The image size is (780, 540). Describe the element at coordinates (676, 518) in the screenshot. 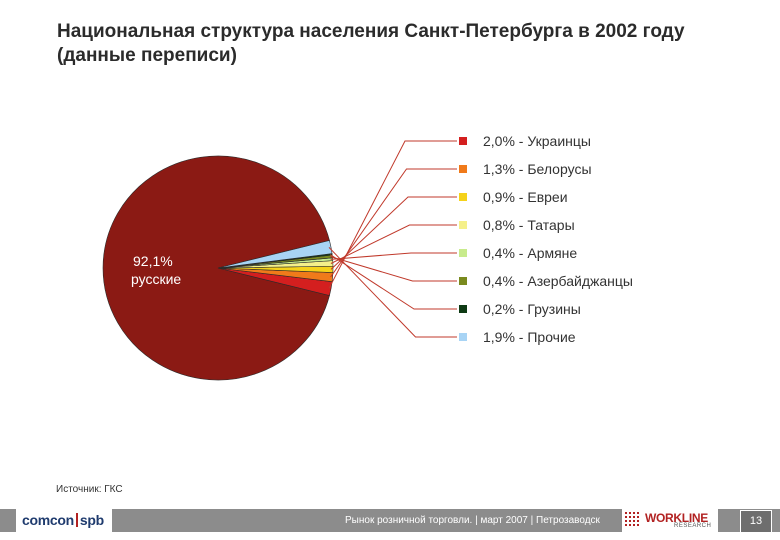

I see `workline-logo-text: WORKLINE` at that location.